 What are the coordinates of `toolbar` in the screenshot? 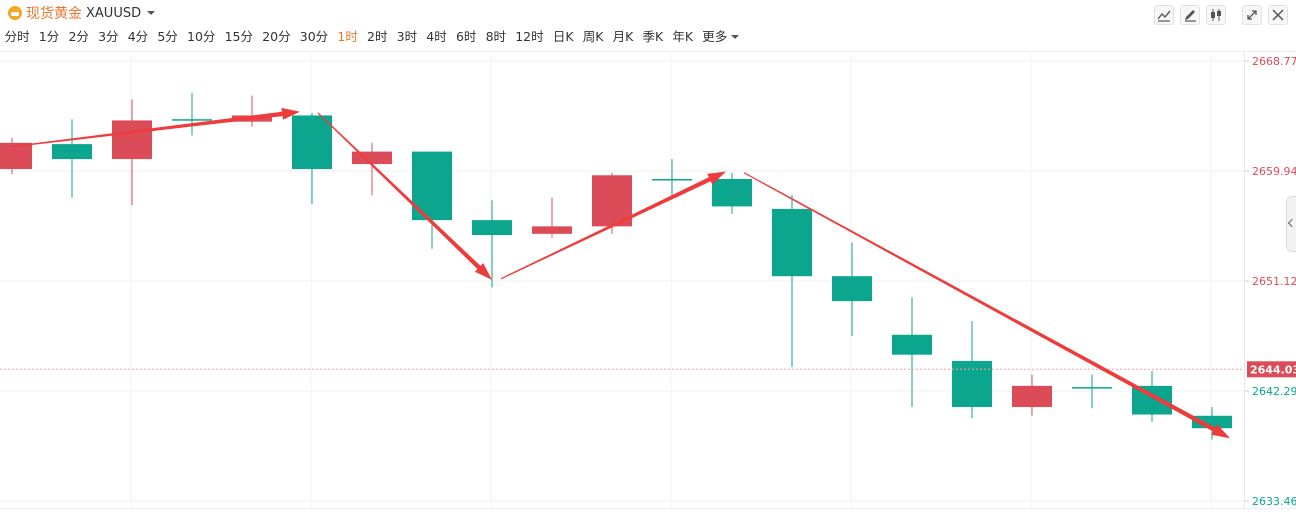 It's located at (1221, 15).